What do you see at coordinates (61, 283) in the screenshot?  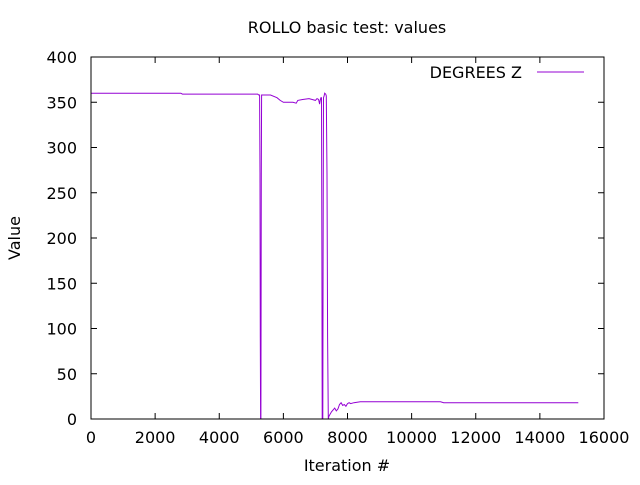 I see `y-tick-label: 150` at bounding box center [61, 283].